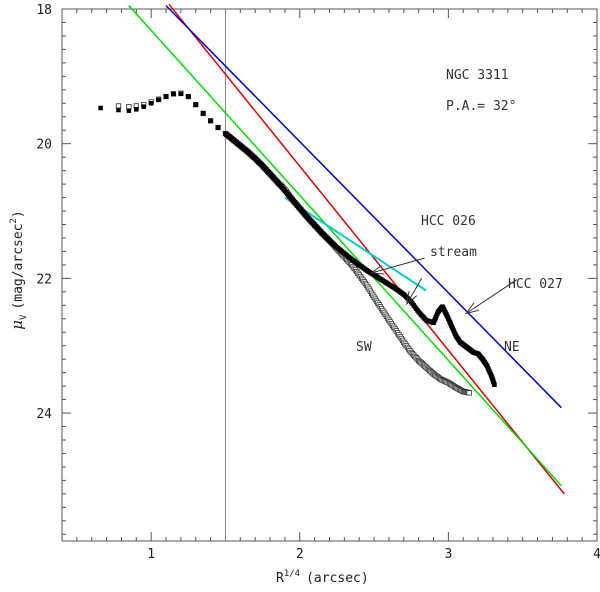 This screenshot has height=592, width=600. Describe the element at coordinates (151, 554) in the screenshot. I see `x-tick-label: 1` at that location.